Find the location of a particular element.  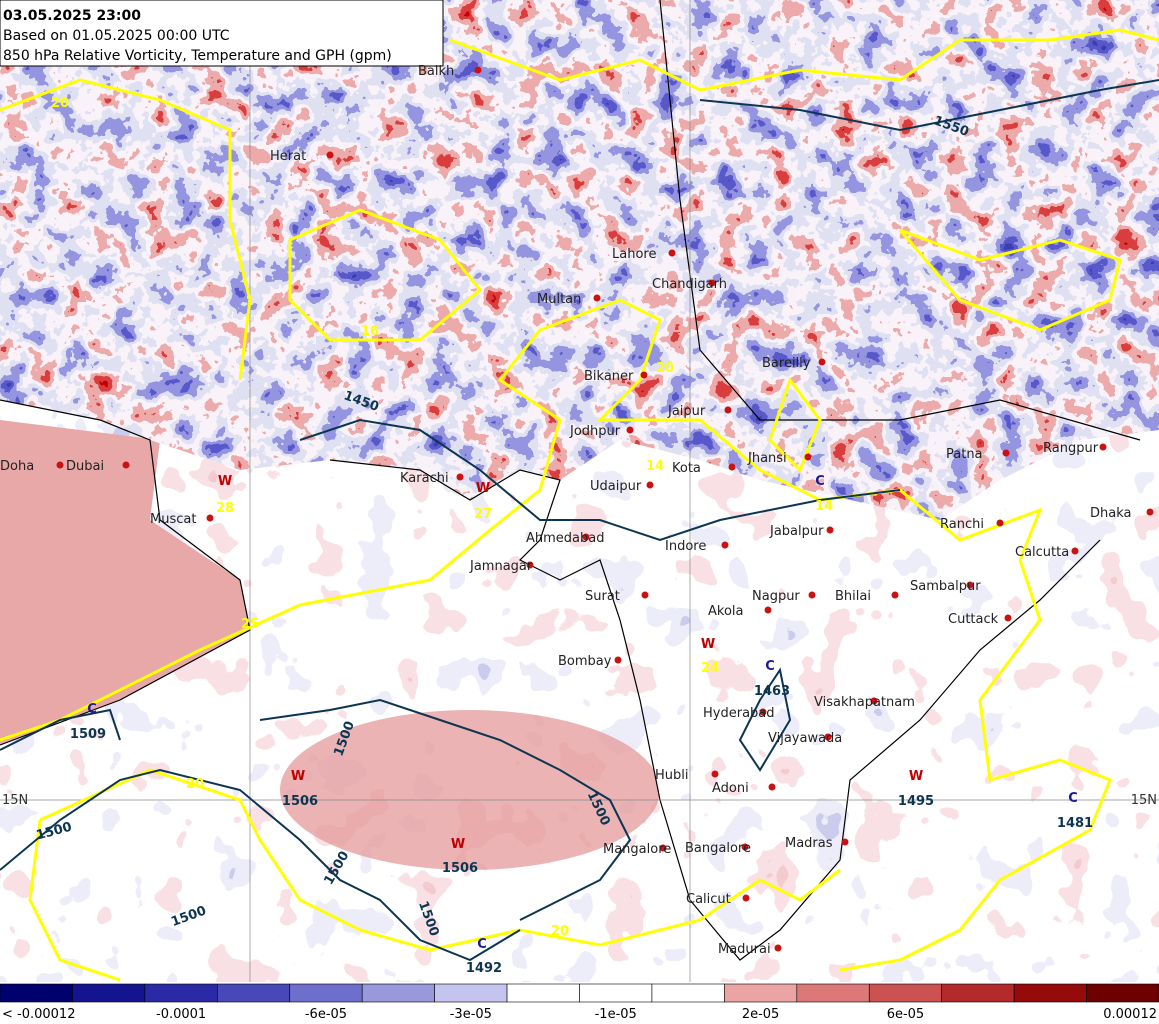

city-label: Patna is located at coordinates (964, 454).